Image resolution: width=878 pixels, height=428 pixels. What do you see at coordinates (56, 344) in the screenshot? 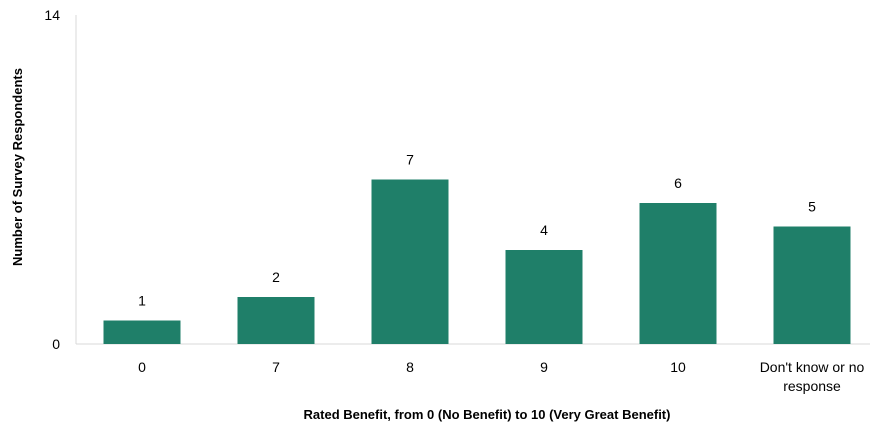
I see `y-tick-label-min: 0` at bounding box center [56, 344].